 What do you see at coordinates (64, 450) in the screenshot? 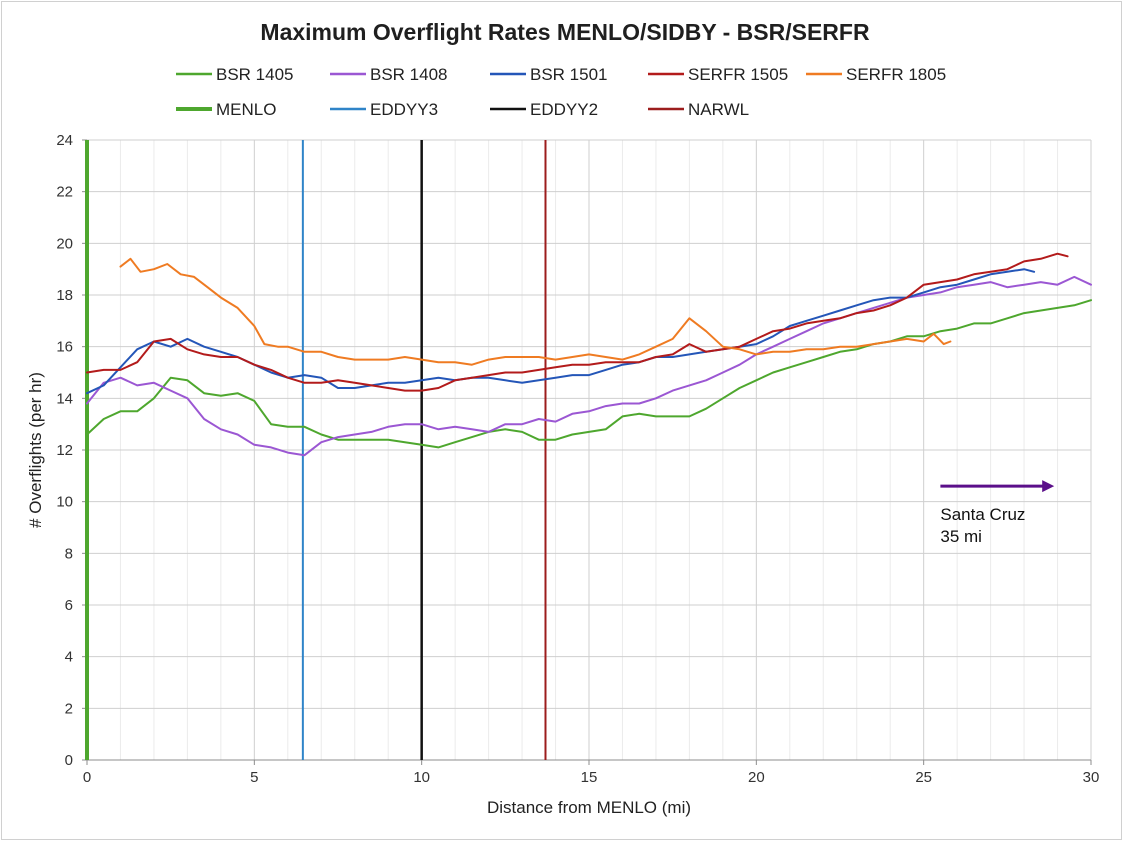
I see `y-tick-label: 12` at bounding box center [64, 450].